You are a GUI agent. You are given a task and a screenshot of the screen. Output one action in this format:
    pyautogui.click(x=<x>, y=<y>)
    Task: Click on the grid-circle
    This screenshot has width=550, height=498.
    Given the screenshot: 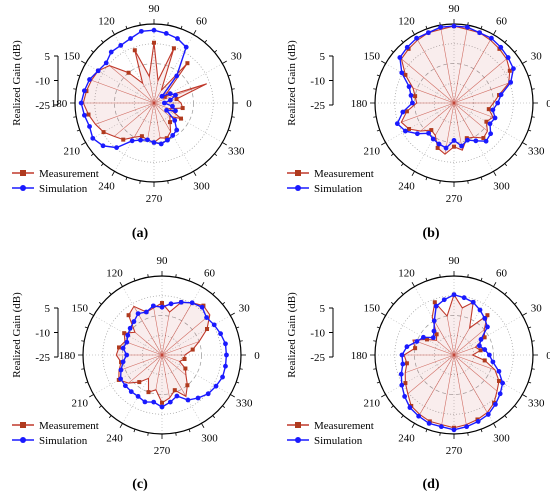 What is the action you would take?
    pyautogui.click(x=454, y=103)
    